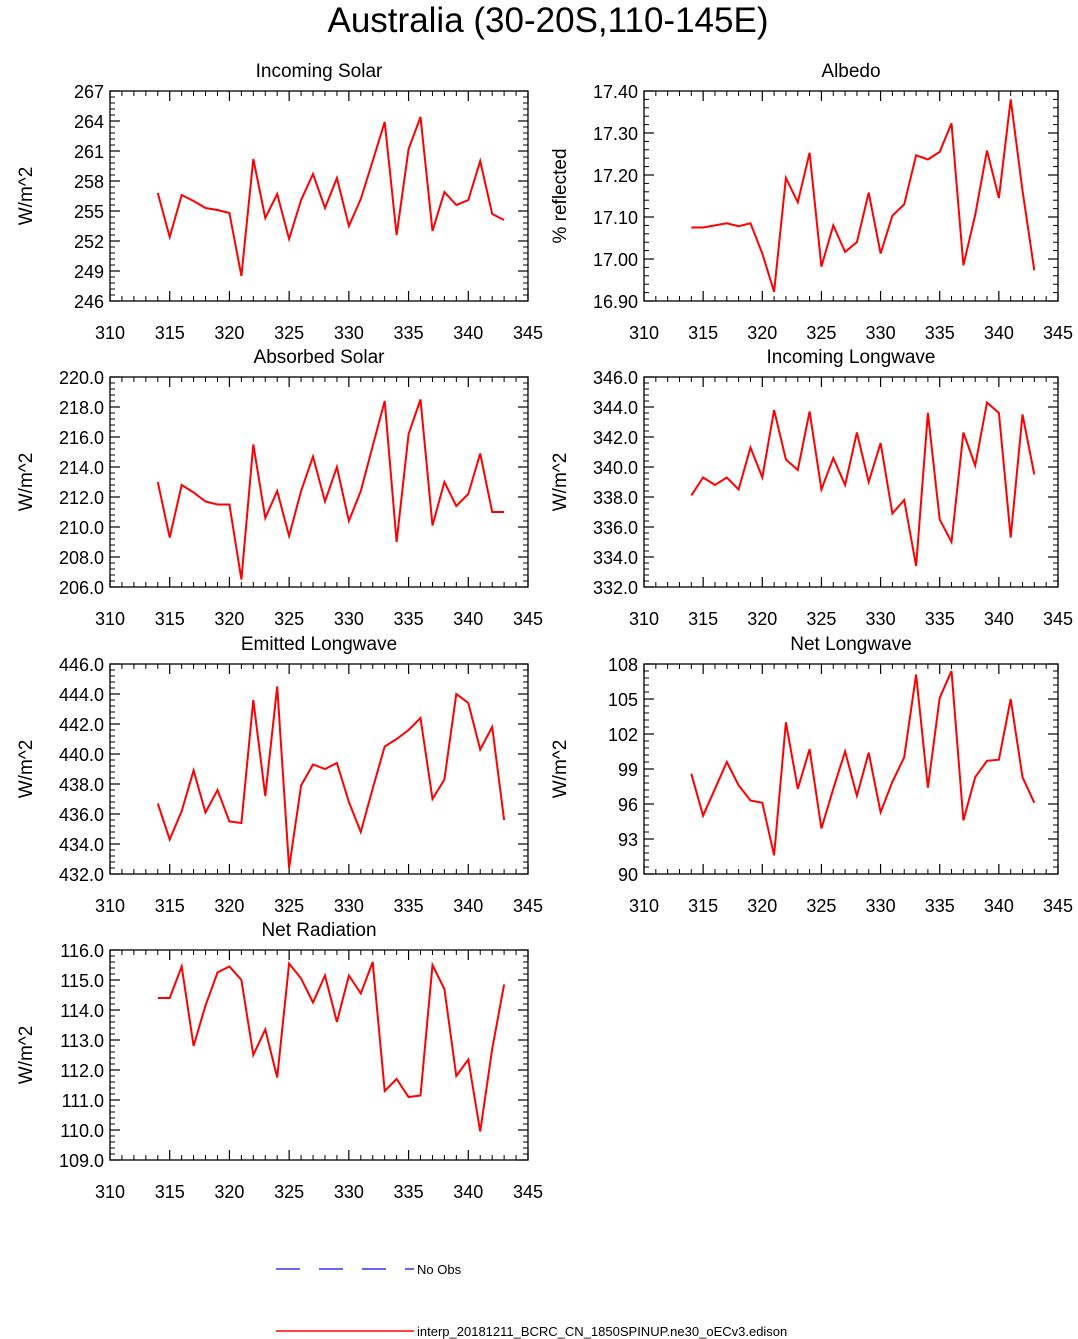 Image resolution: width=1078 pixels, height=1339 pixels. Describe the element at coordinates (89, 92) in the screenshot. I see `y-tick-label: 267` at that location.